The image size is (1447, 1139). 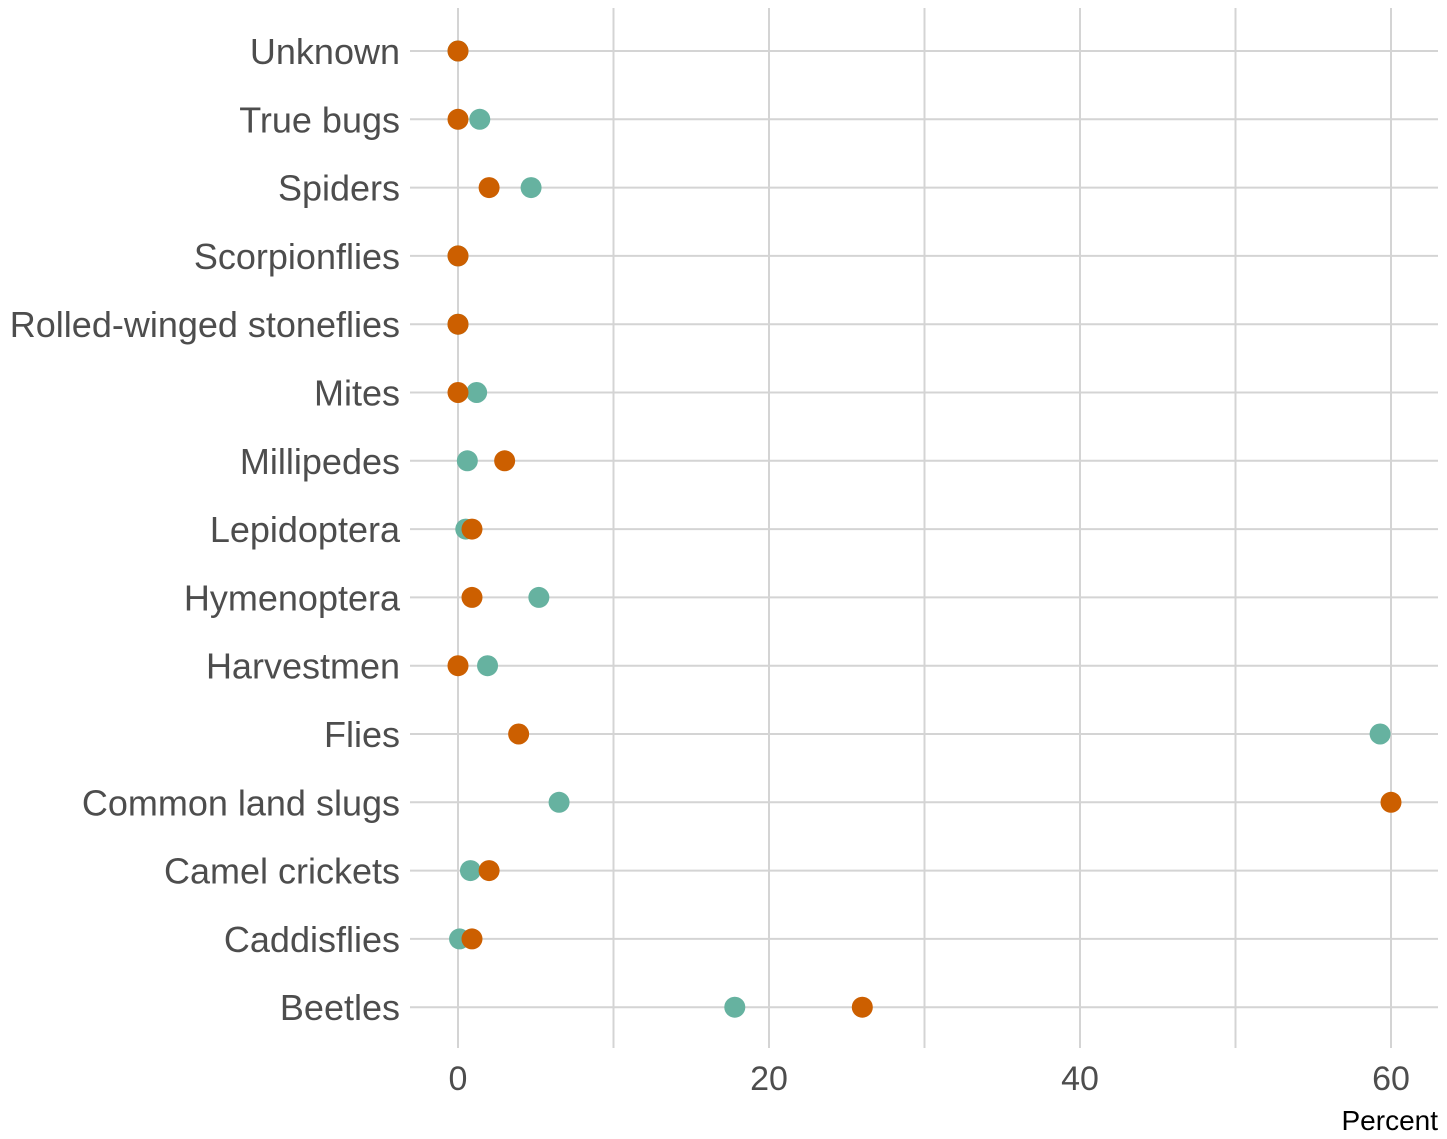 What do you see at coordinates (292, 597) in the screenshot?
I see `category-label: Hymenoptera` at bounding box center [292, 597].